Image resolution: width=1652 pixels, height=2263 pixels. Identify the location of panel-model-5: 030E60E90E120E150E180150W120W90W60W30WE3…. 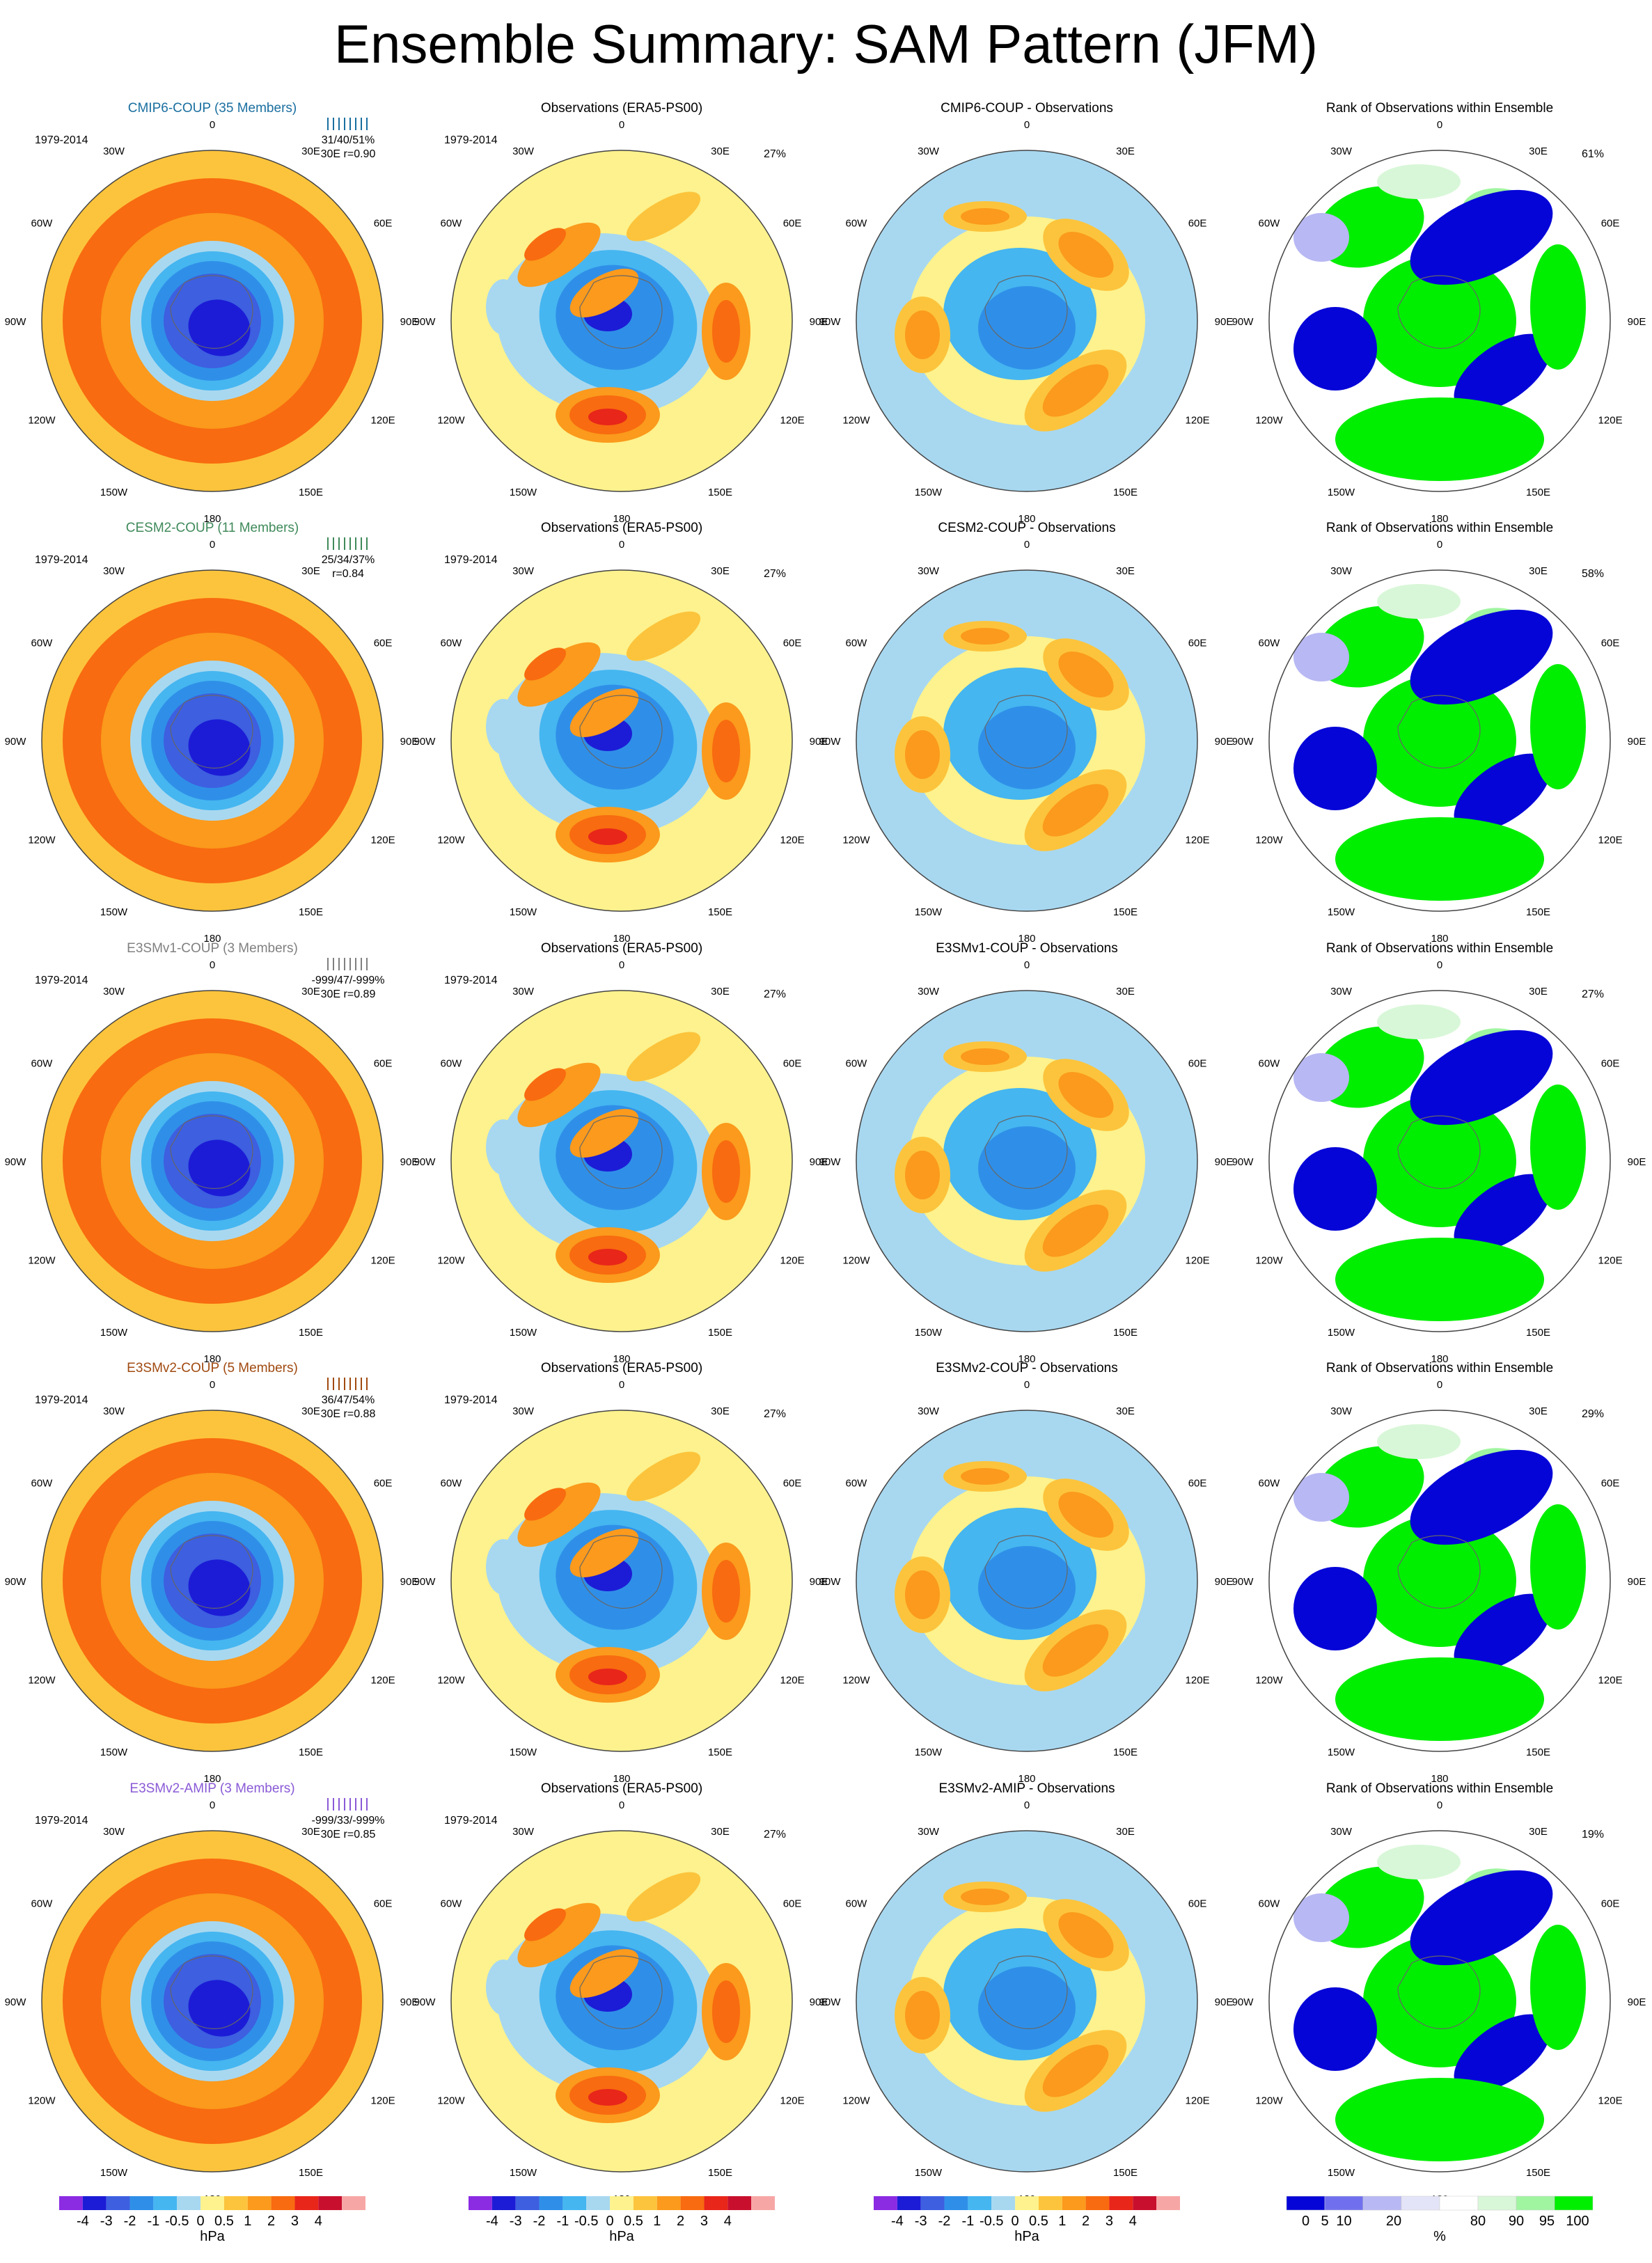
(212, 1993).